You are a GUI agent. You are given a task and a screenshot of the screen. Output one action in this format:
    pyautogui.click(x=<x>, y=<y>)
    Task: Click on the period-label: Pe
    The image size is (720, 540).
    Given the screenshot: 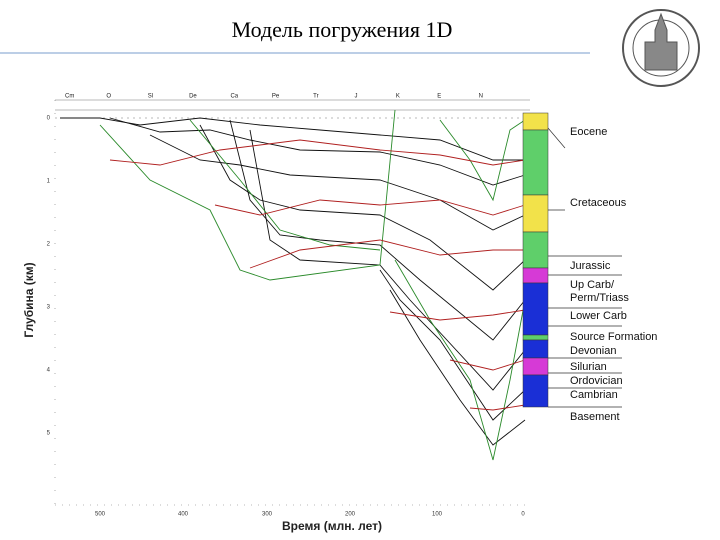 What is the action you would take?
    pyautogui.click(x=276, y=97)
    